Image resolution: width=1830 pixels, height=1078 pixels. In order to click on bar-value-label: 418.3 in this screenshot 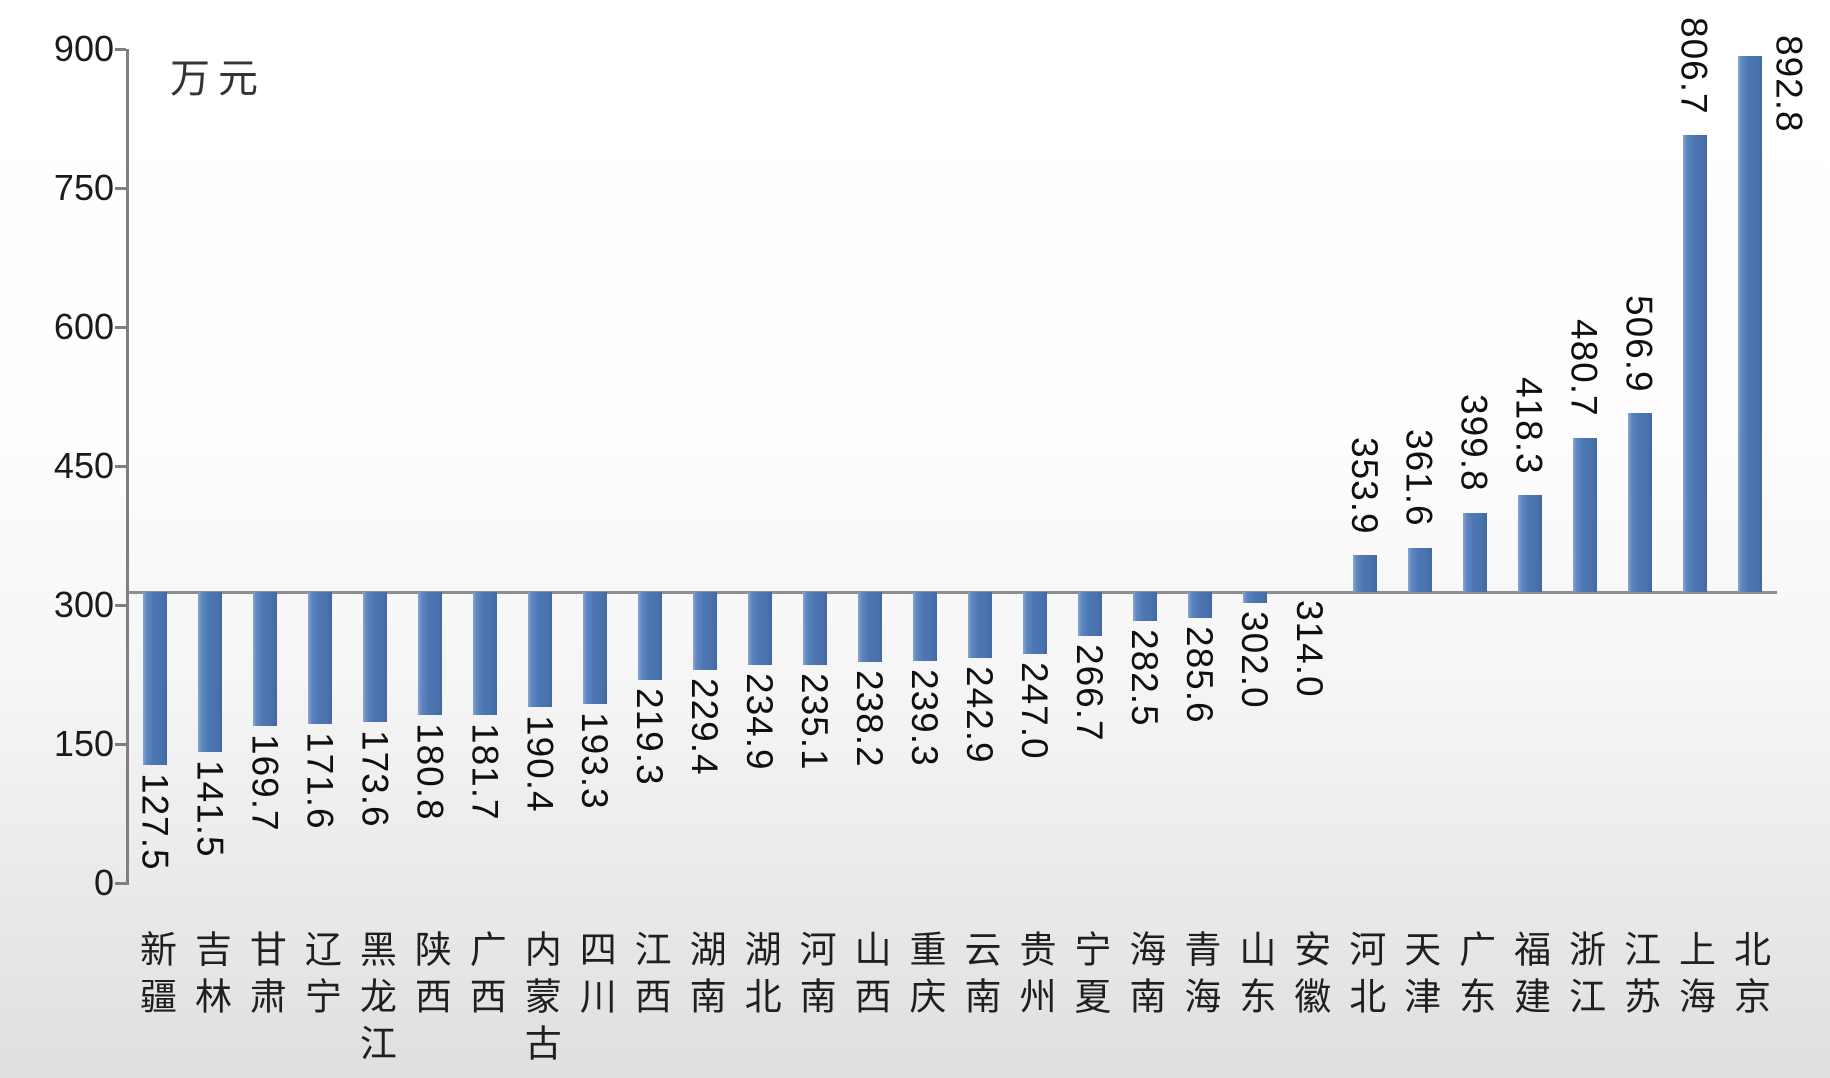, I will do `click(1529, 425)`.